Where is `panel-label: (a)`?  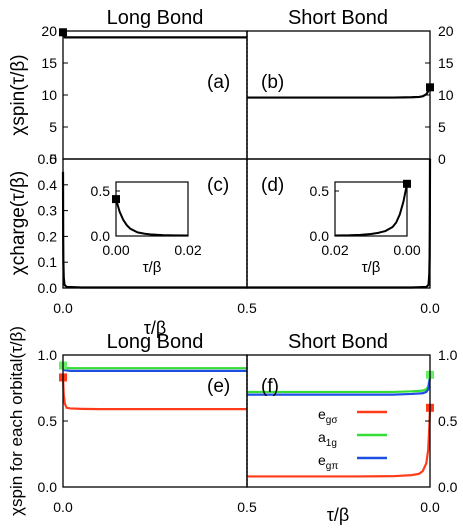
panel-label: (a) is located at coordinates (218, 82).